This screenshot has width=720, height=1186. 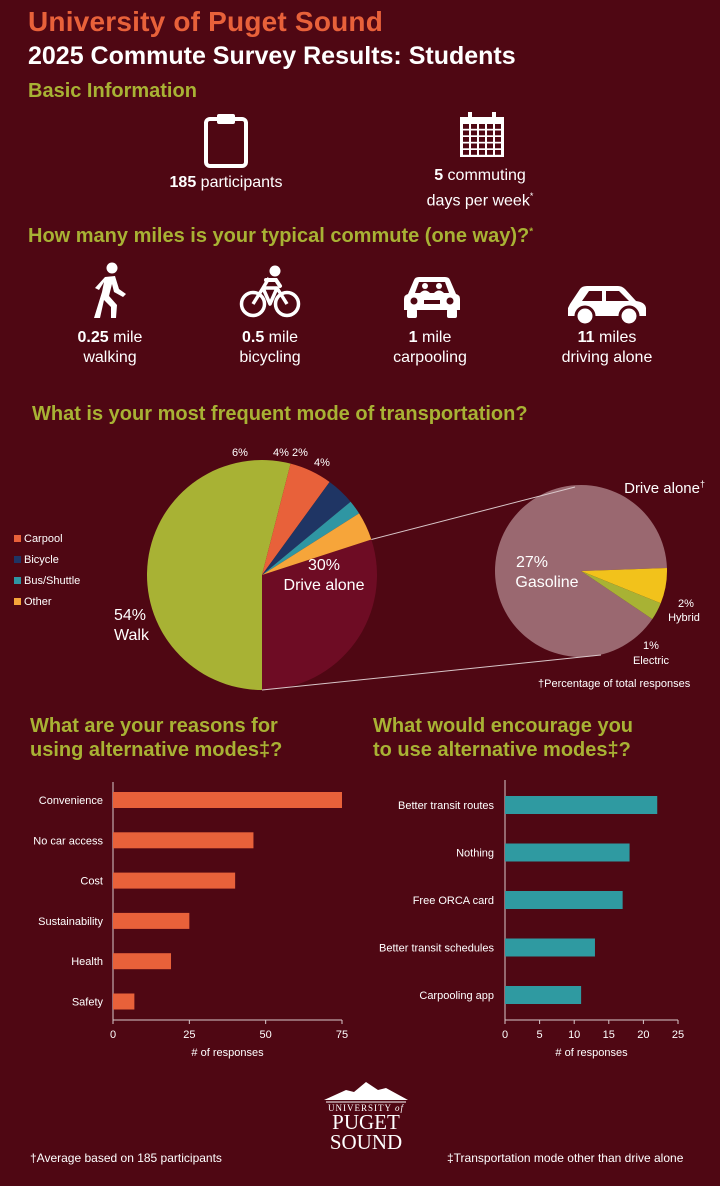 I want to click on label-electric-name: Electric, so click(x=651, y=661).